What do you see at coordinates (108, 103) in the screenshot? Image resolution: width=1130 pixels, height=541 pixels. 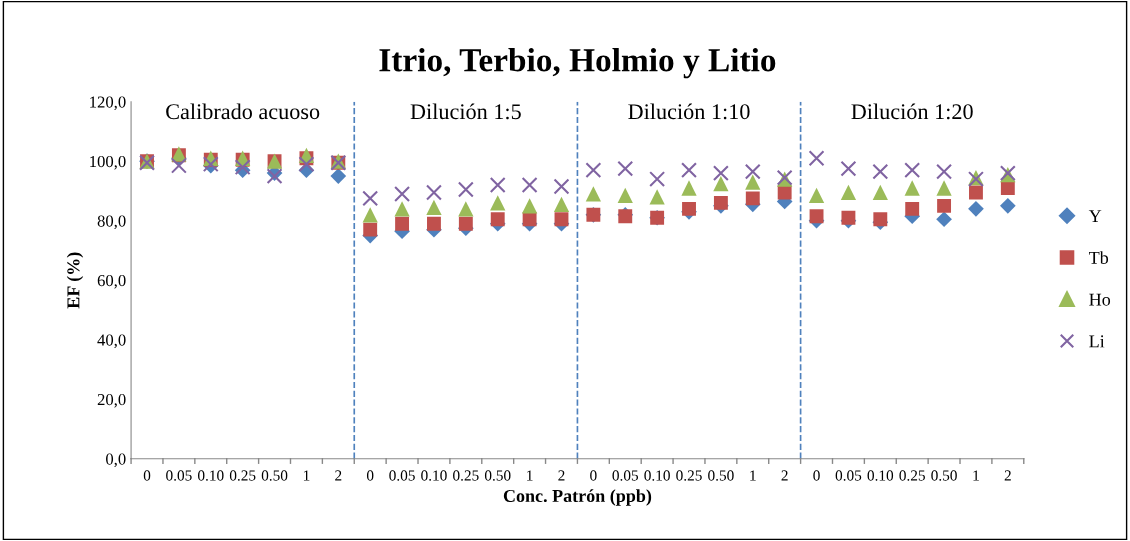 I see `y-tick-label: 120,0` at bounding box center [108, 103].